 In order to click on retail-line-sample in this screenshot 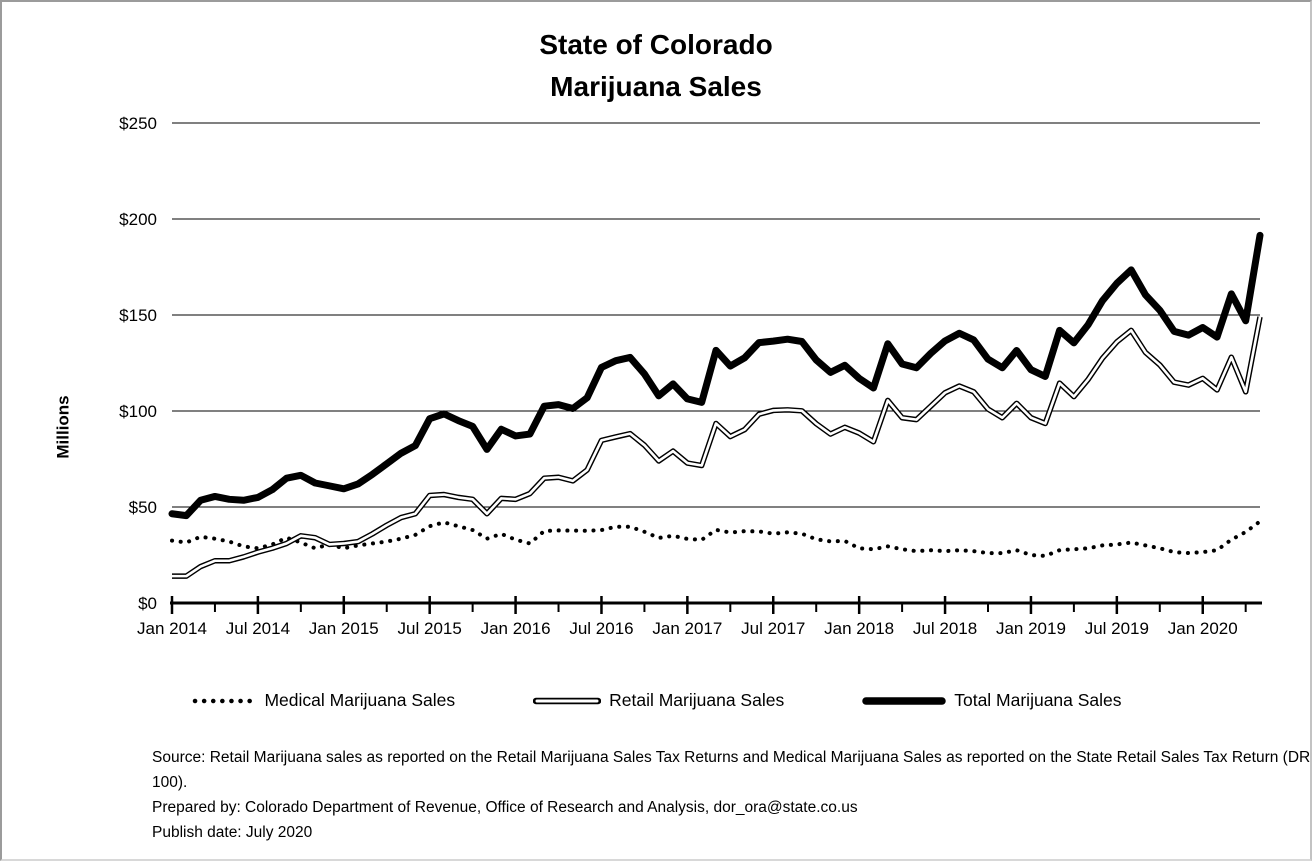, I will do `click(567, 700)`.